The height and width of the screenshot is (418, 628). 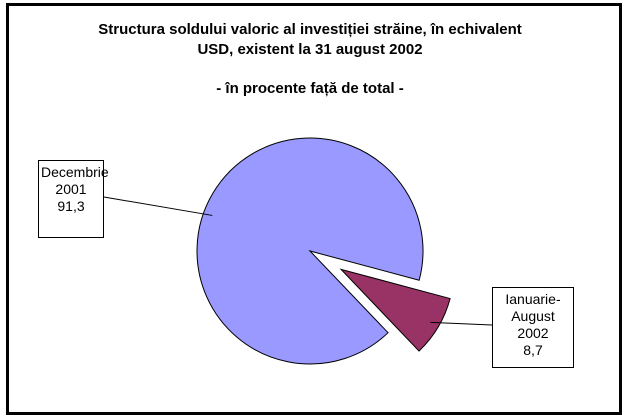 I want to click on slice-label: Ianuarie-August 2002 8,7, so click(x=533, y=327).